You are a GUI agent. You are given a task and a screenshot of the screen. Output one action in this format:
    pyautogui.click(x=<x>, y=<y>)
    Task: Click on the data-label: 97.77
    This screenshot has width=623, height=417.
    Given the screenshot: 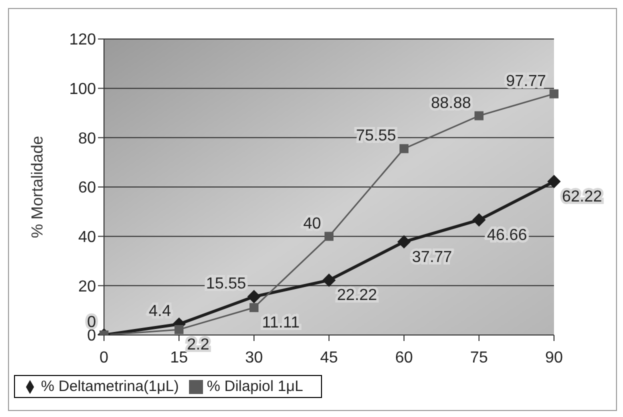 What is the action you would take?
    pyautogui.click(x=526, y=81)
    